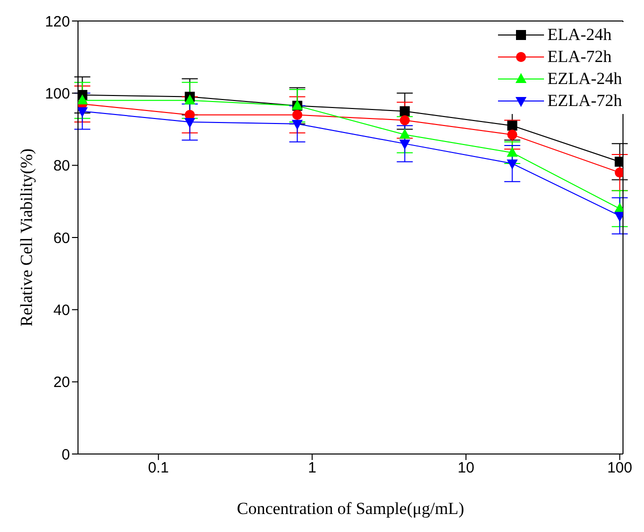  Describe the element at coordinates (466, 468) in the screenshot. I see `x-tick-label: 10` at that location.